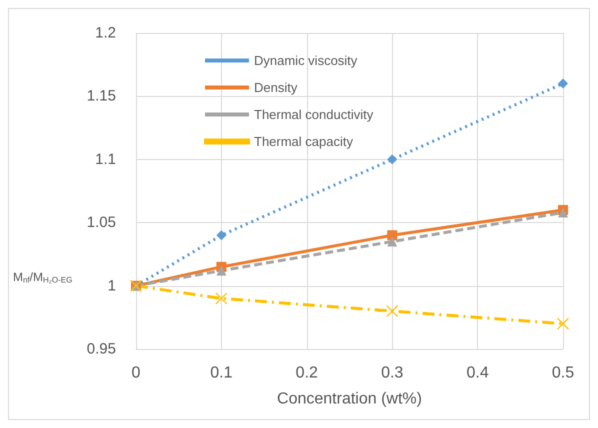 This screenshot has width=598, height=428. I want to click on y-tick-label: 1.1, so click(105, 159).